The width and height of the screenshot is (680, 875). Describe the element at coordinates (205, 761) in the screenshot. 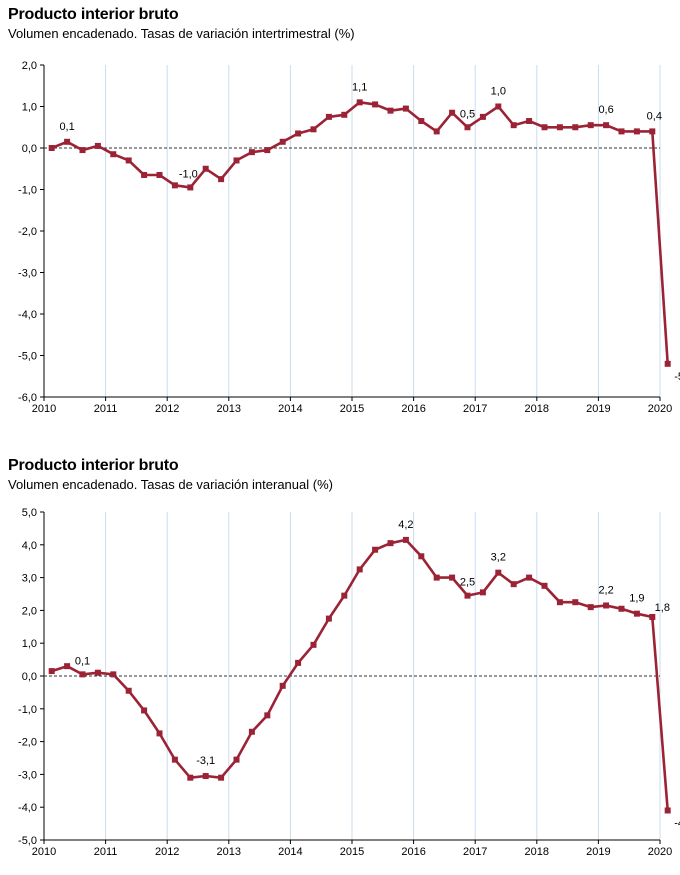

I see `data-label: -3,1` at that location.